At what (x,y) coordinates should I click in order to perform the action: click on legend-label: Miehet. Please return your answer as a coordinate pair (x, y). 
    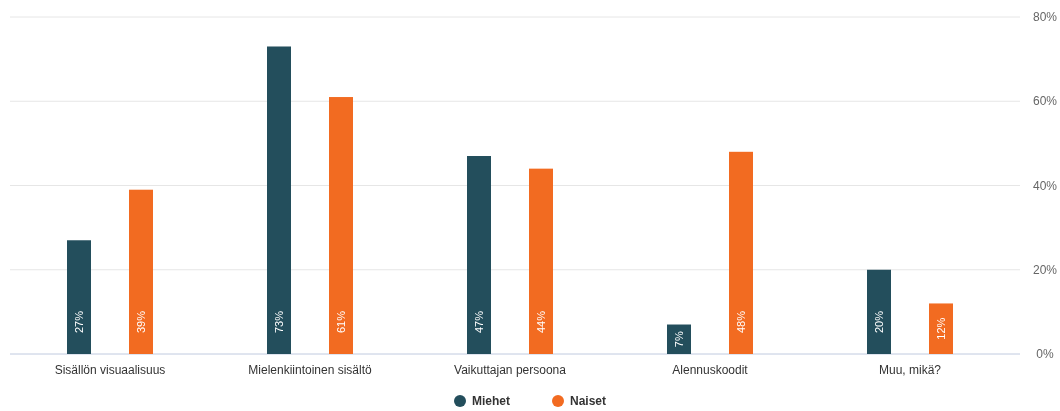
    Looking at the image, I should click on (491, 401).